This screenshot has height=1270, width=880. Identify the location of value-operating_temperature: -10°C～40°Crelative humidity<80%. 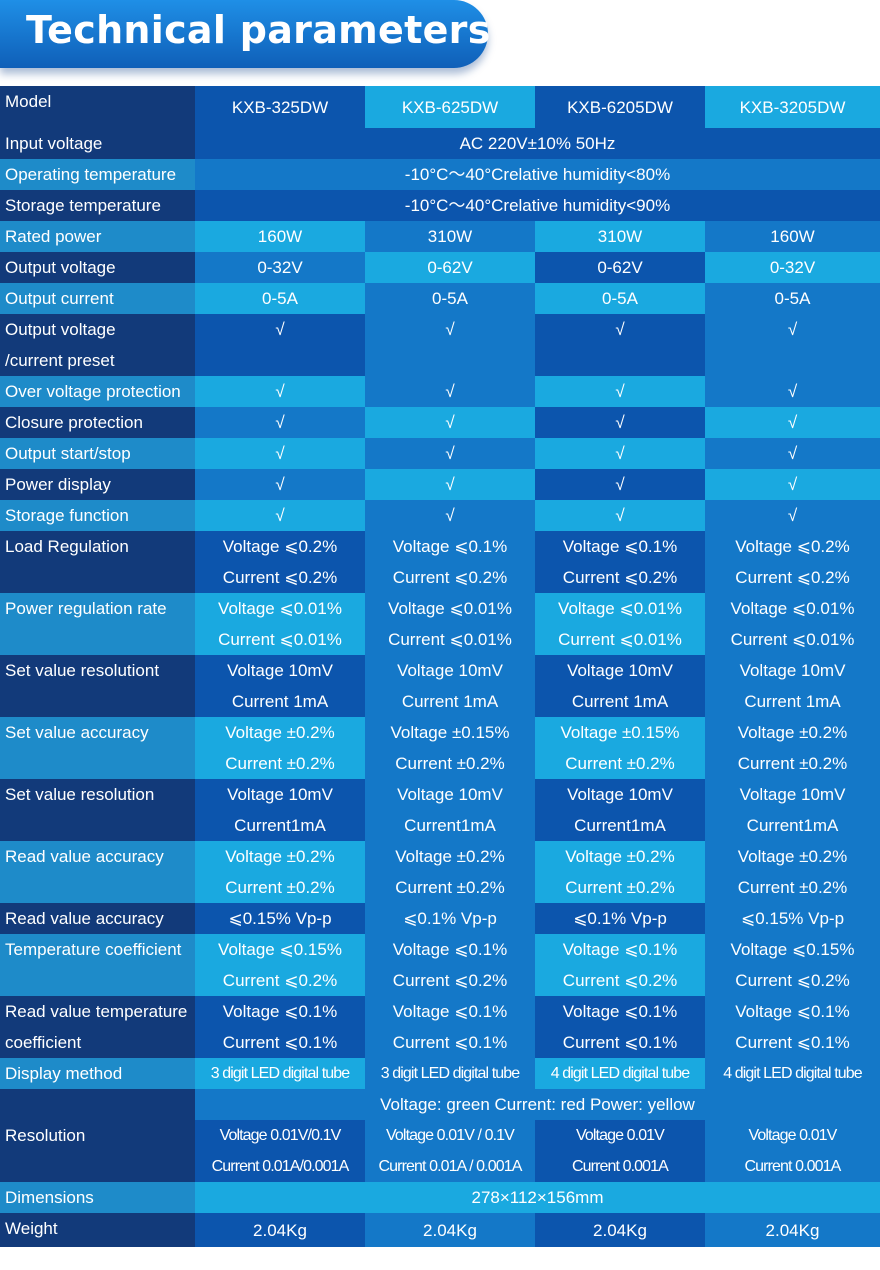
(537, 174).